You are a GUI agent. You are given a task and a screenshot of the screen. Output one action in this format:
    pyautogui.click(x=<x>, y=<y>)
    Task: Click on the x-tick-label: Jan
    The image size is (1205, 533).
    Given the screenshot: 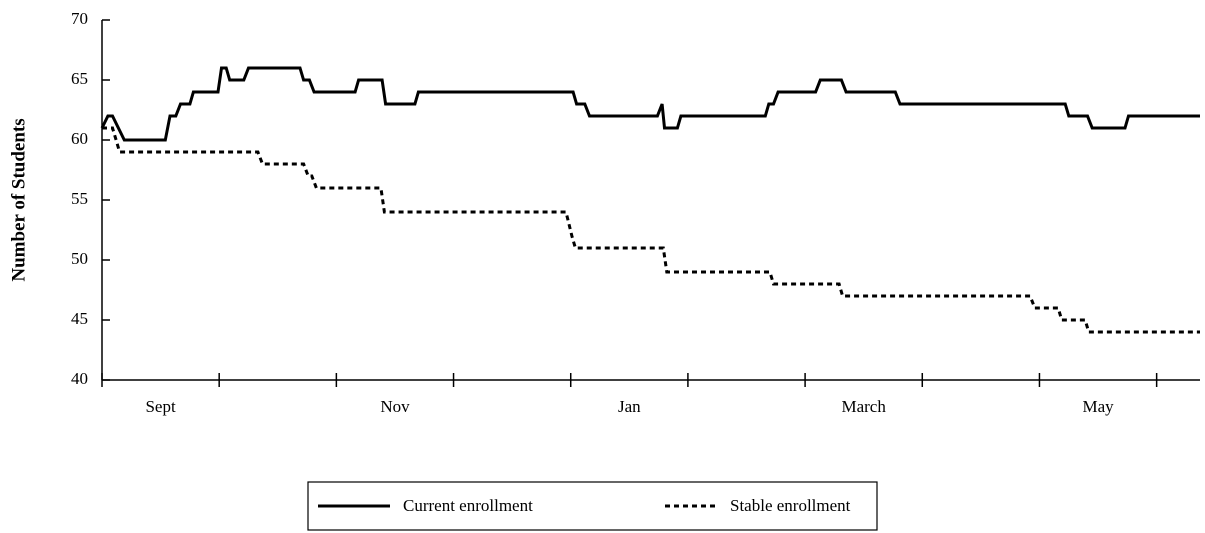 What is the action you would take?
    pyautogui.click(x=629, y=406)
    